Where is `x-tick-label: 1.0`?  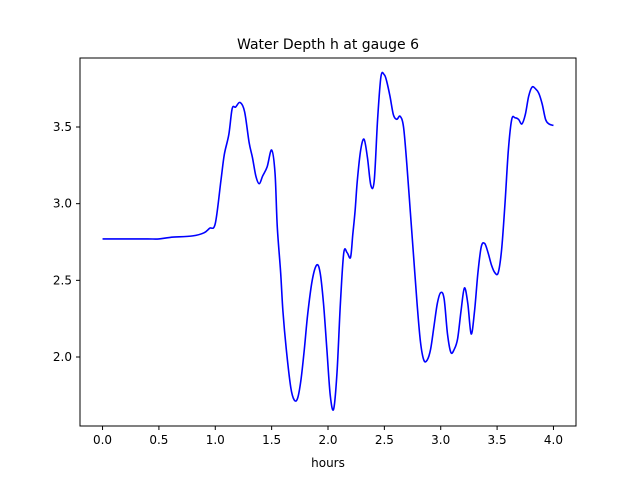 x-tick-label: 1.0 is located at coordinates (215, 440).